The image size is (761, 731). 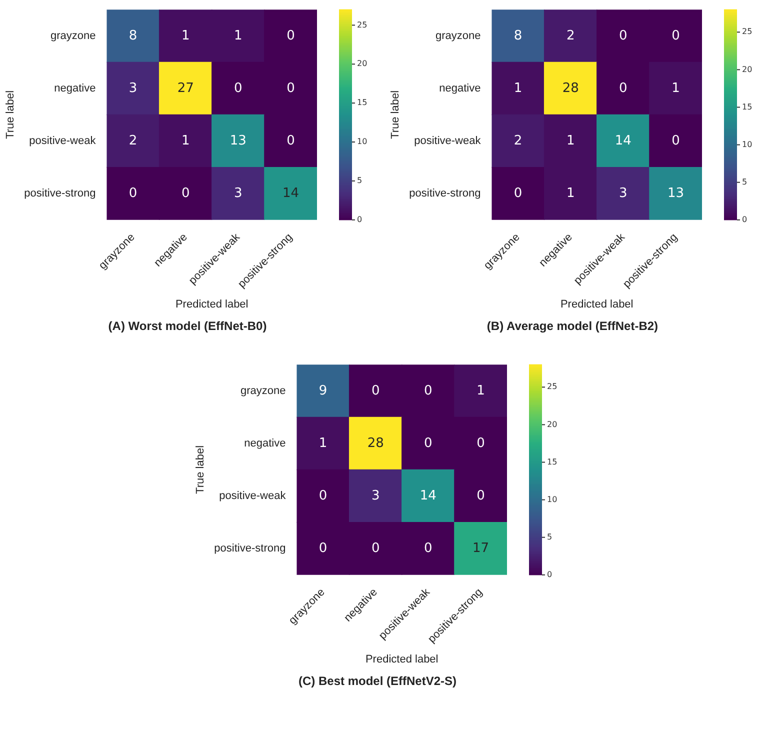 I want to click on data-label: 27, so click(x=185, y=88).